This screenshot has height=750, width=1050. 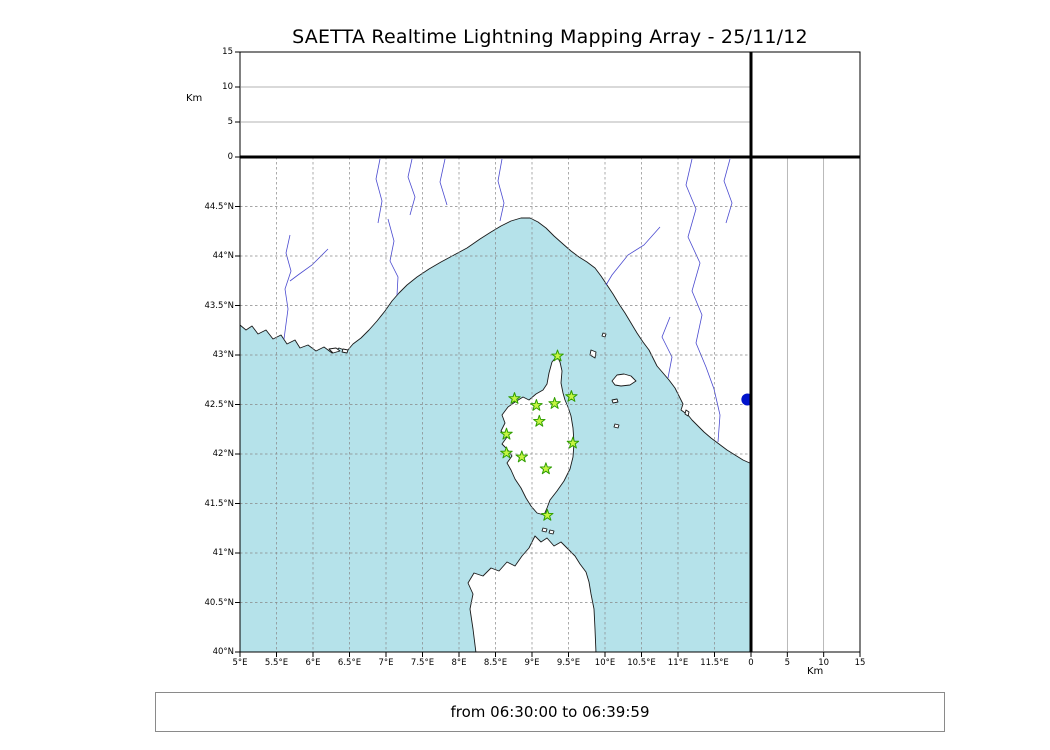 I want to click on lon-tick-label: 10°E, so click(x=605, y=663).